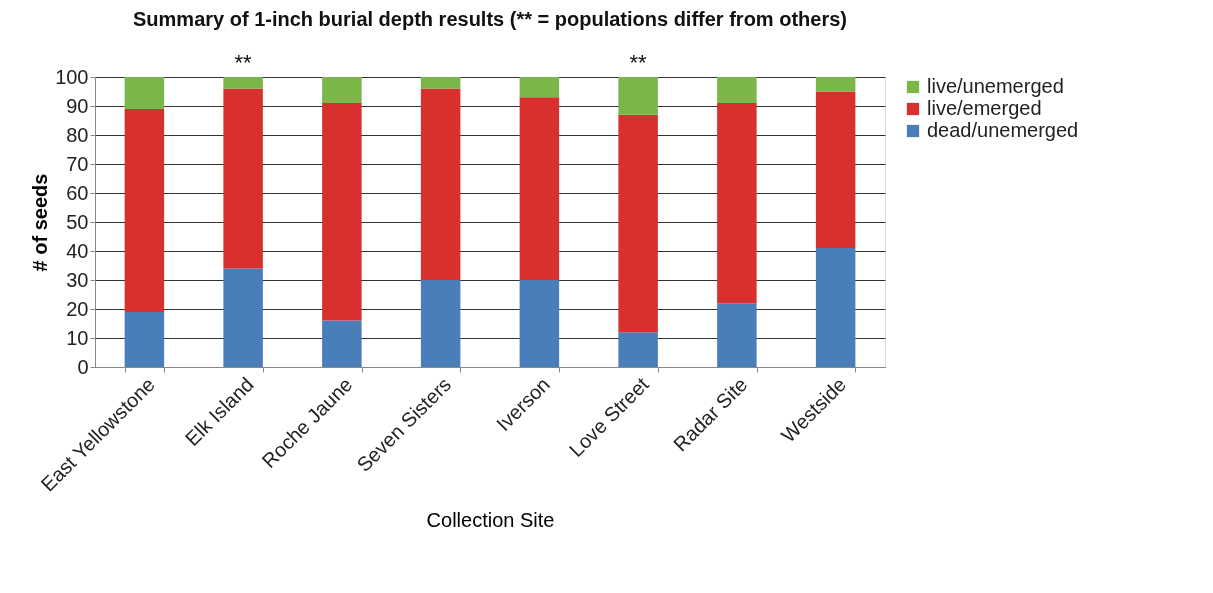 The width and height of the screenshot is (1213, 593). I want to click on y-tick-label: 10, so click(77, 337).